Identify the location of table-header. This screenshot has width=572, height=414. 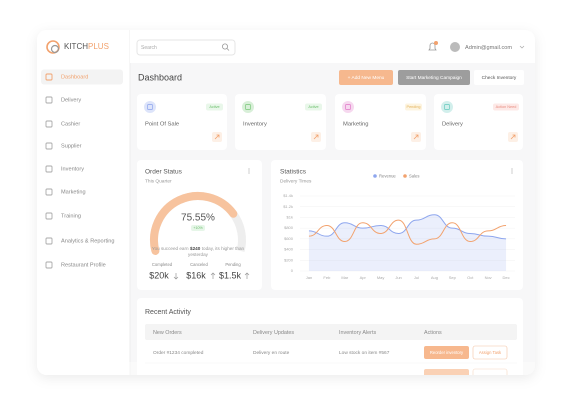
(331, 332).